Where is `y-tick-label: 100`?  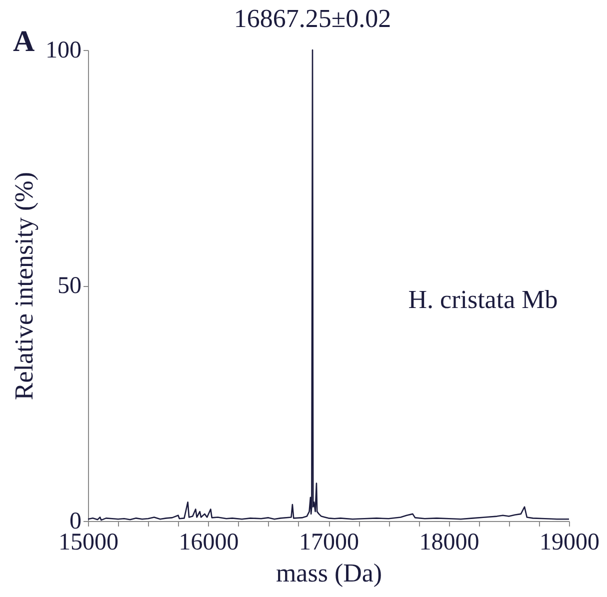
y-tick-label: 100 is located at coordinates (64, 51).